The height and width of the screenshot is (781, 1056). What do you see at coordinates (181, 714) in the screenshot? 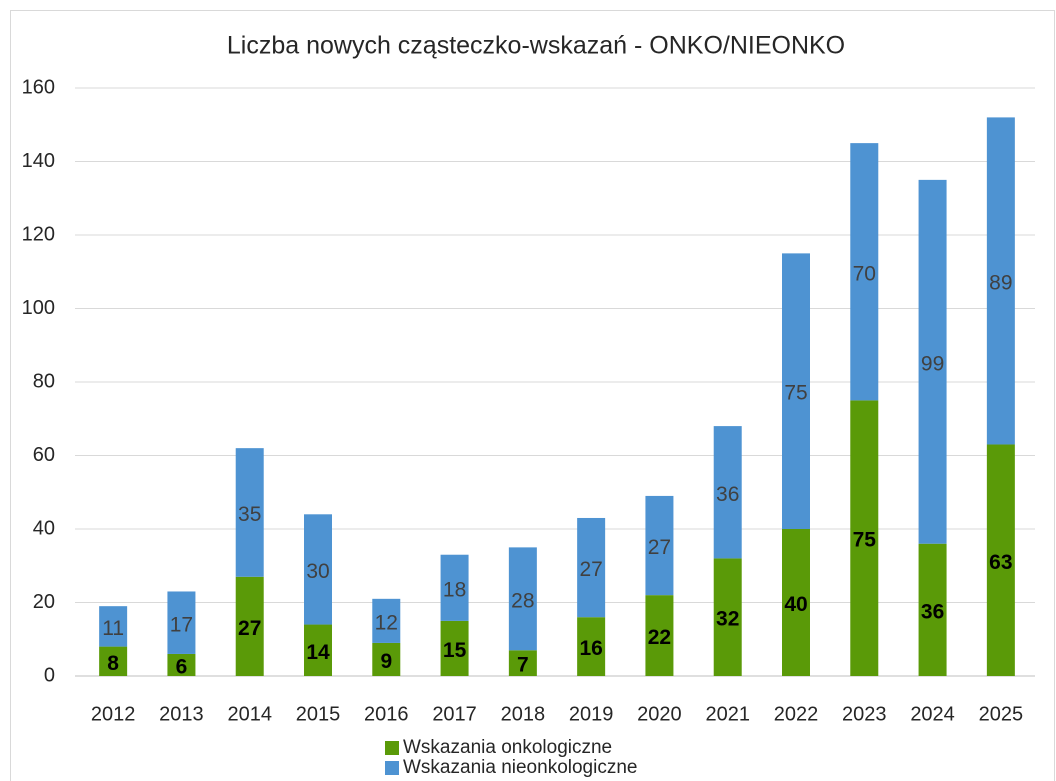
I see `x-tick-label: 2013` at bounding box center [181, 714].